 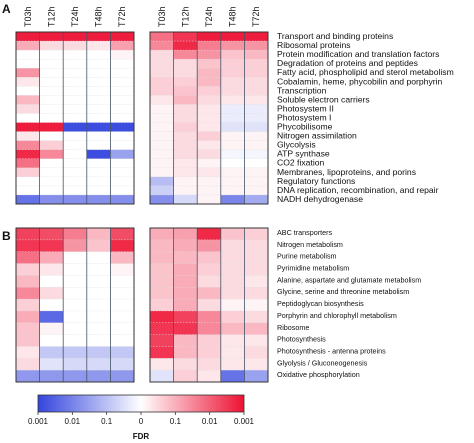 What do you see at coordinates (307, 256) in the screenshot?
I see `row-label: Purine metabolism` at bounding box center [307, 256].